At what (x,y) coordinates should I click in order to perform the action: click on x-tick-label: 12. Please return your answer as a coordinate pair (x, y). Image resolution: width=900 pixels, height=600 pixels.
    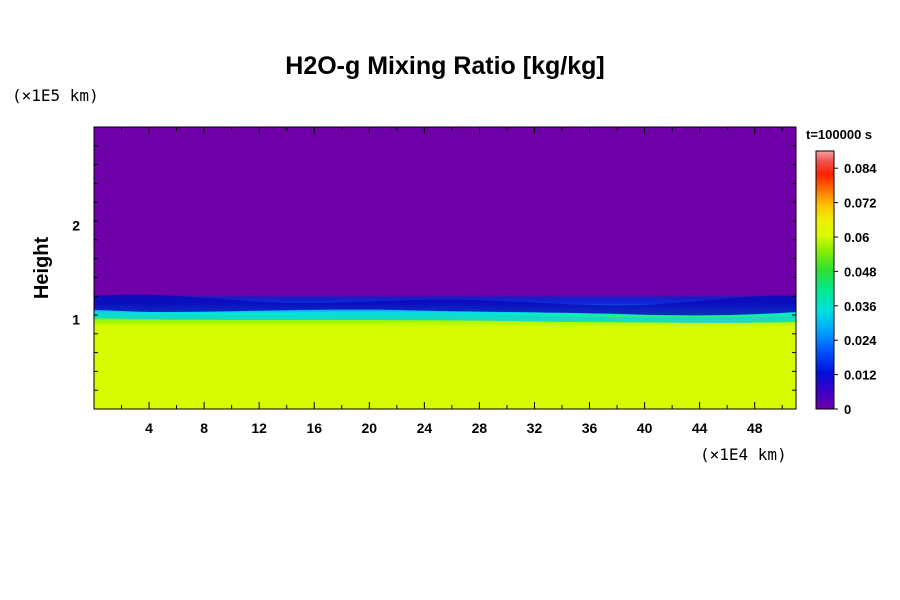
    Looking at the image, I should click on (259, 428).